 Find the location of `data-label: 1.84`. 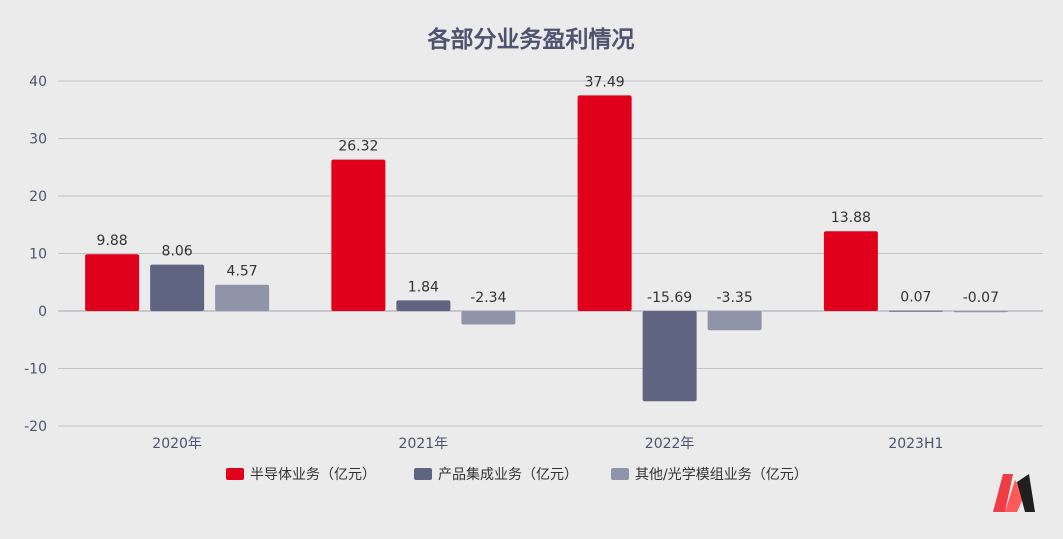

data-label: 1.84 is located at coordinates (423, 287).